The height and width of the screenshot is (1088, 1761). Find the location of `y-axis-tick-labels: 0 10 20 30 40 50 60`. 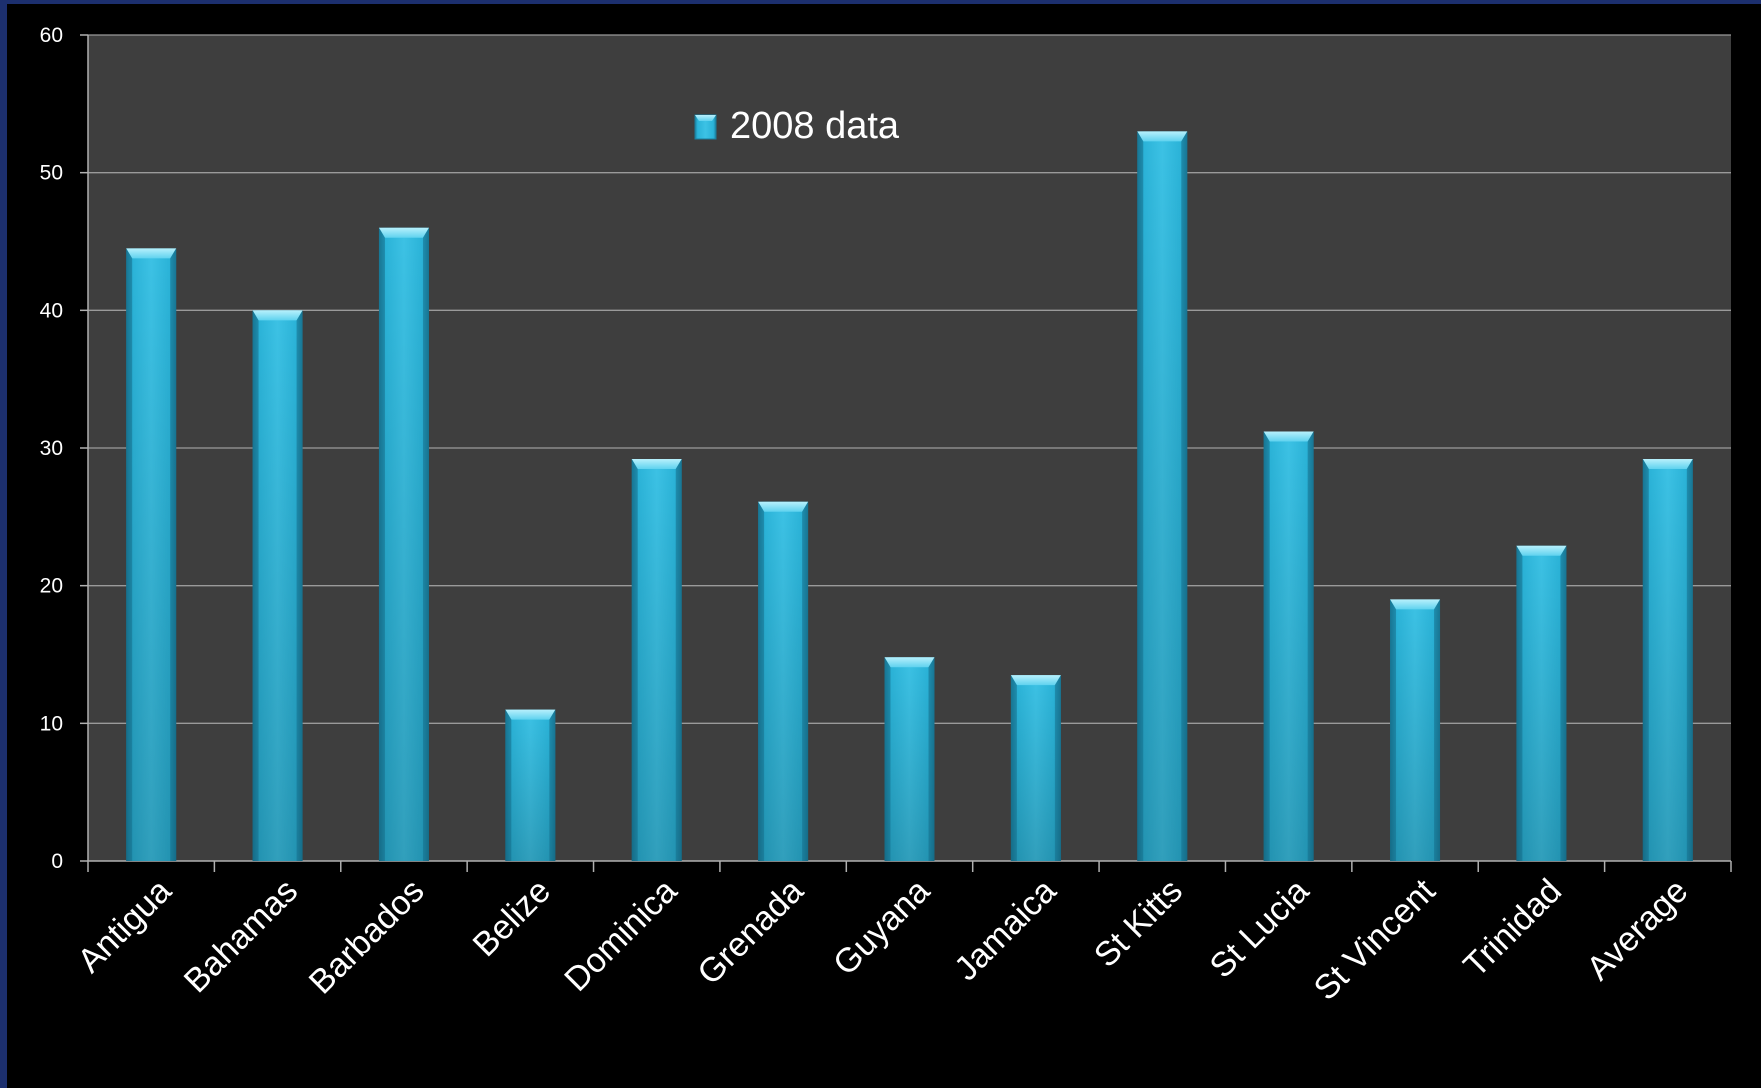

y-axis-tick-labels: 0 10 20 30 40 50 60 is located at coordinates (51, 448).